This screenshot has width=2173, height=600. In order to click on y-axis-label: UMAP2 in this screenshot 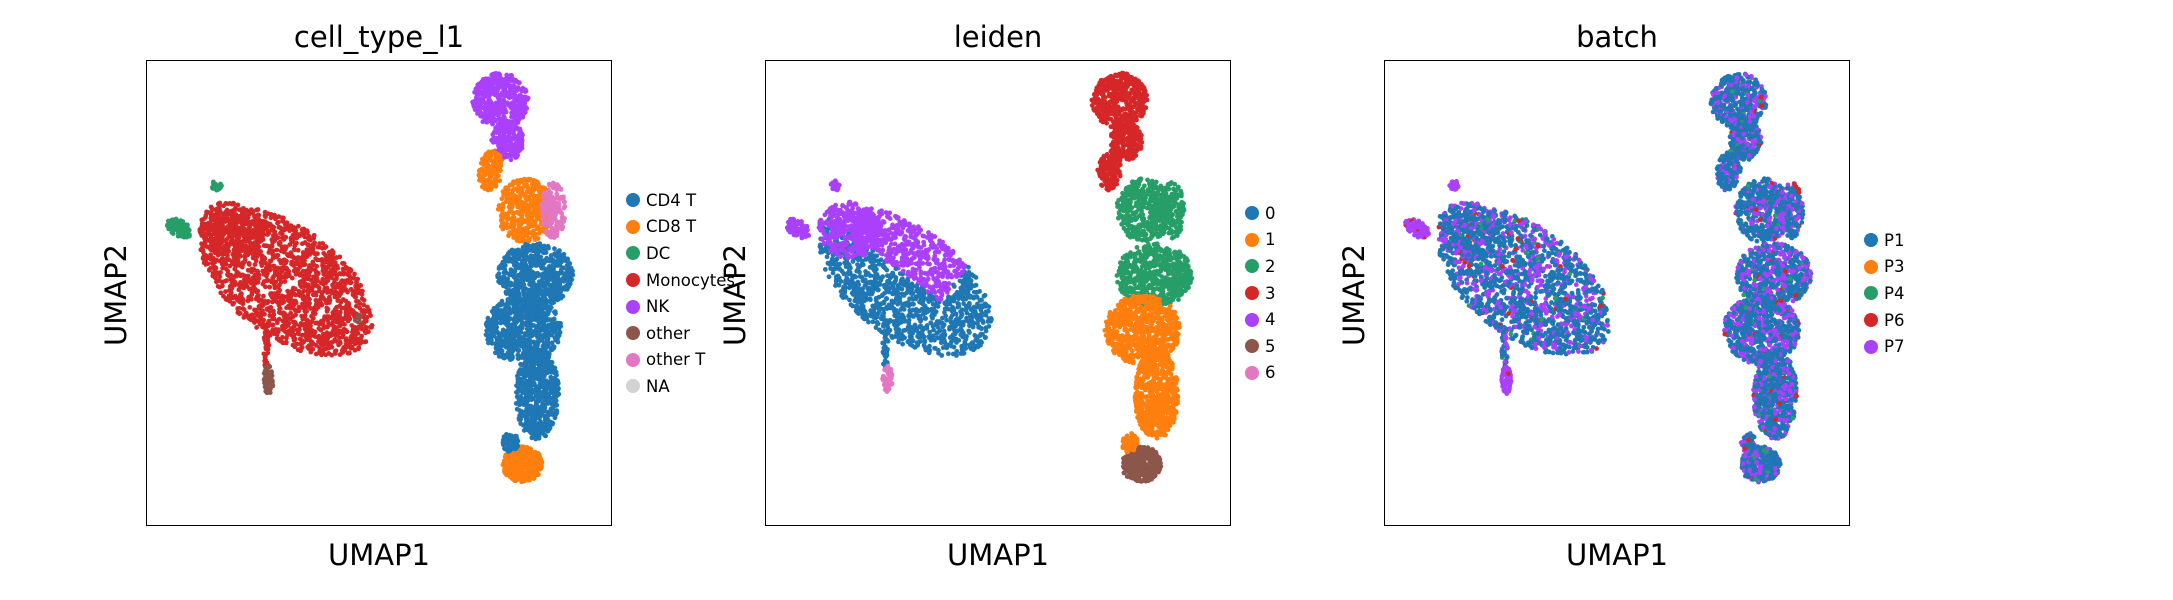, I will do `click(1354, 295)`.